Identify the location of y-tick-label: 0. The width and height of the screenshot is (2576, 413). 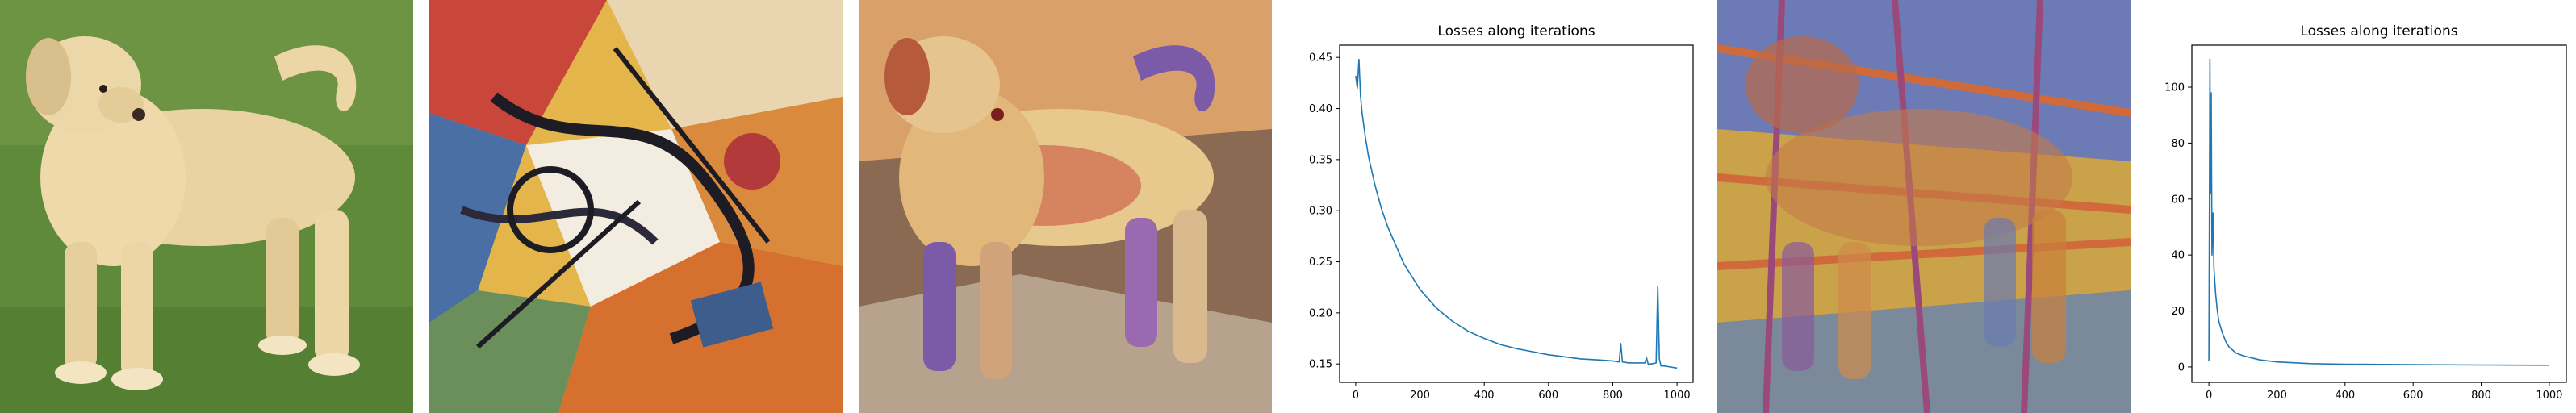
(2181, 367).